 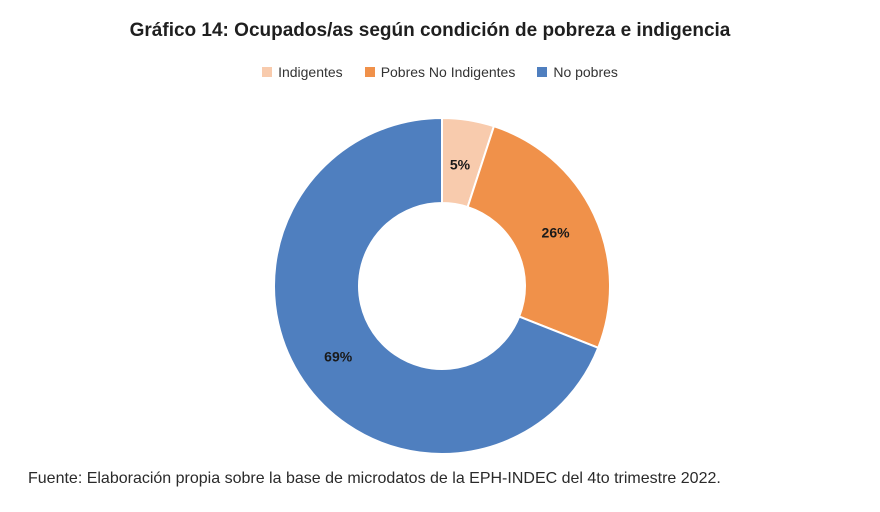 I want to click on legend-label: Pobres No Indigentes, so click(x=448, y=72).